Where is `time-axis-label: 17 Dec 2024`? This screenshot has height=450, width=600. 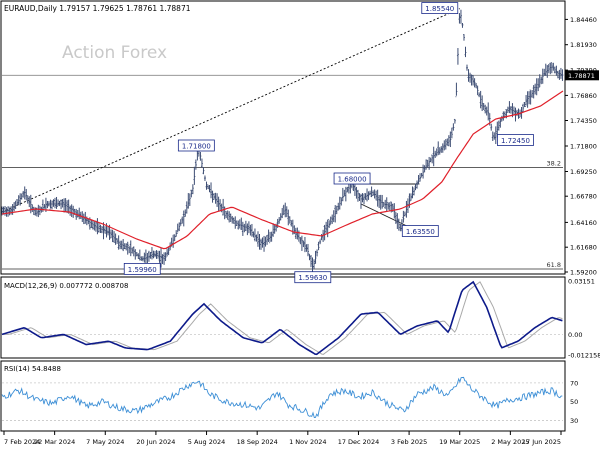 time-axis-label: 17 Dec 2024 is located at coordinates (359, 442).